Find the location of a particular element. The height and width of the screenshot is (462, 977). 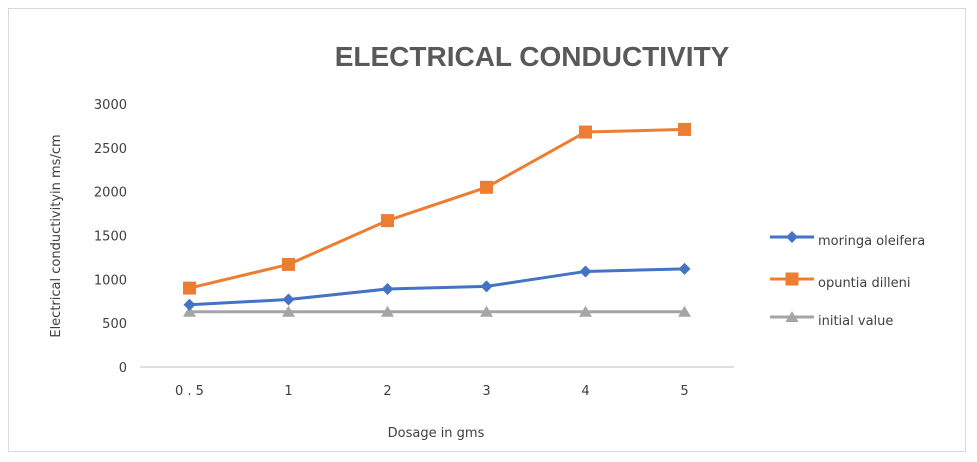

y-tick-label: 0 is located at coordinates (123, 368).